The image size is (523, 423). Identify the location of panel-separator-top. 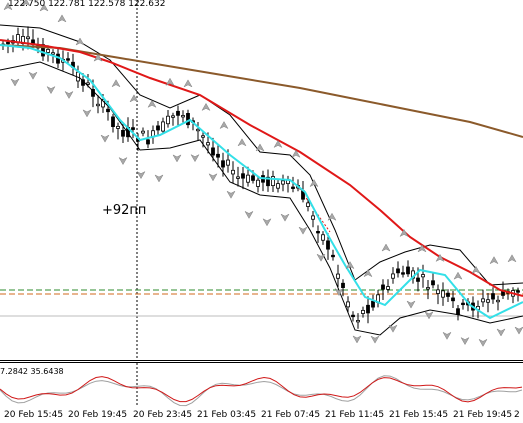
(261, 360).